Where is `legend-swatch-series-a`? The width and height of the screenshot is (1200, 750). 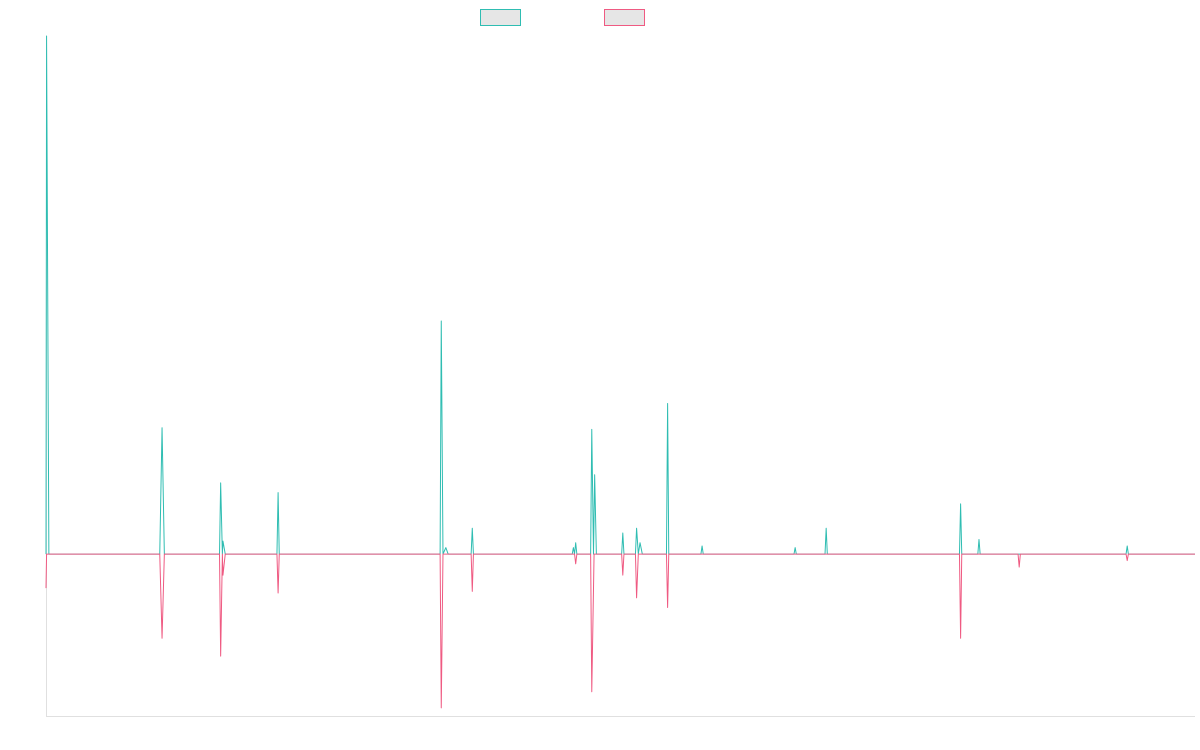 legend-swatch-series-a is located at coordinates (500, 17).